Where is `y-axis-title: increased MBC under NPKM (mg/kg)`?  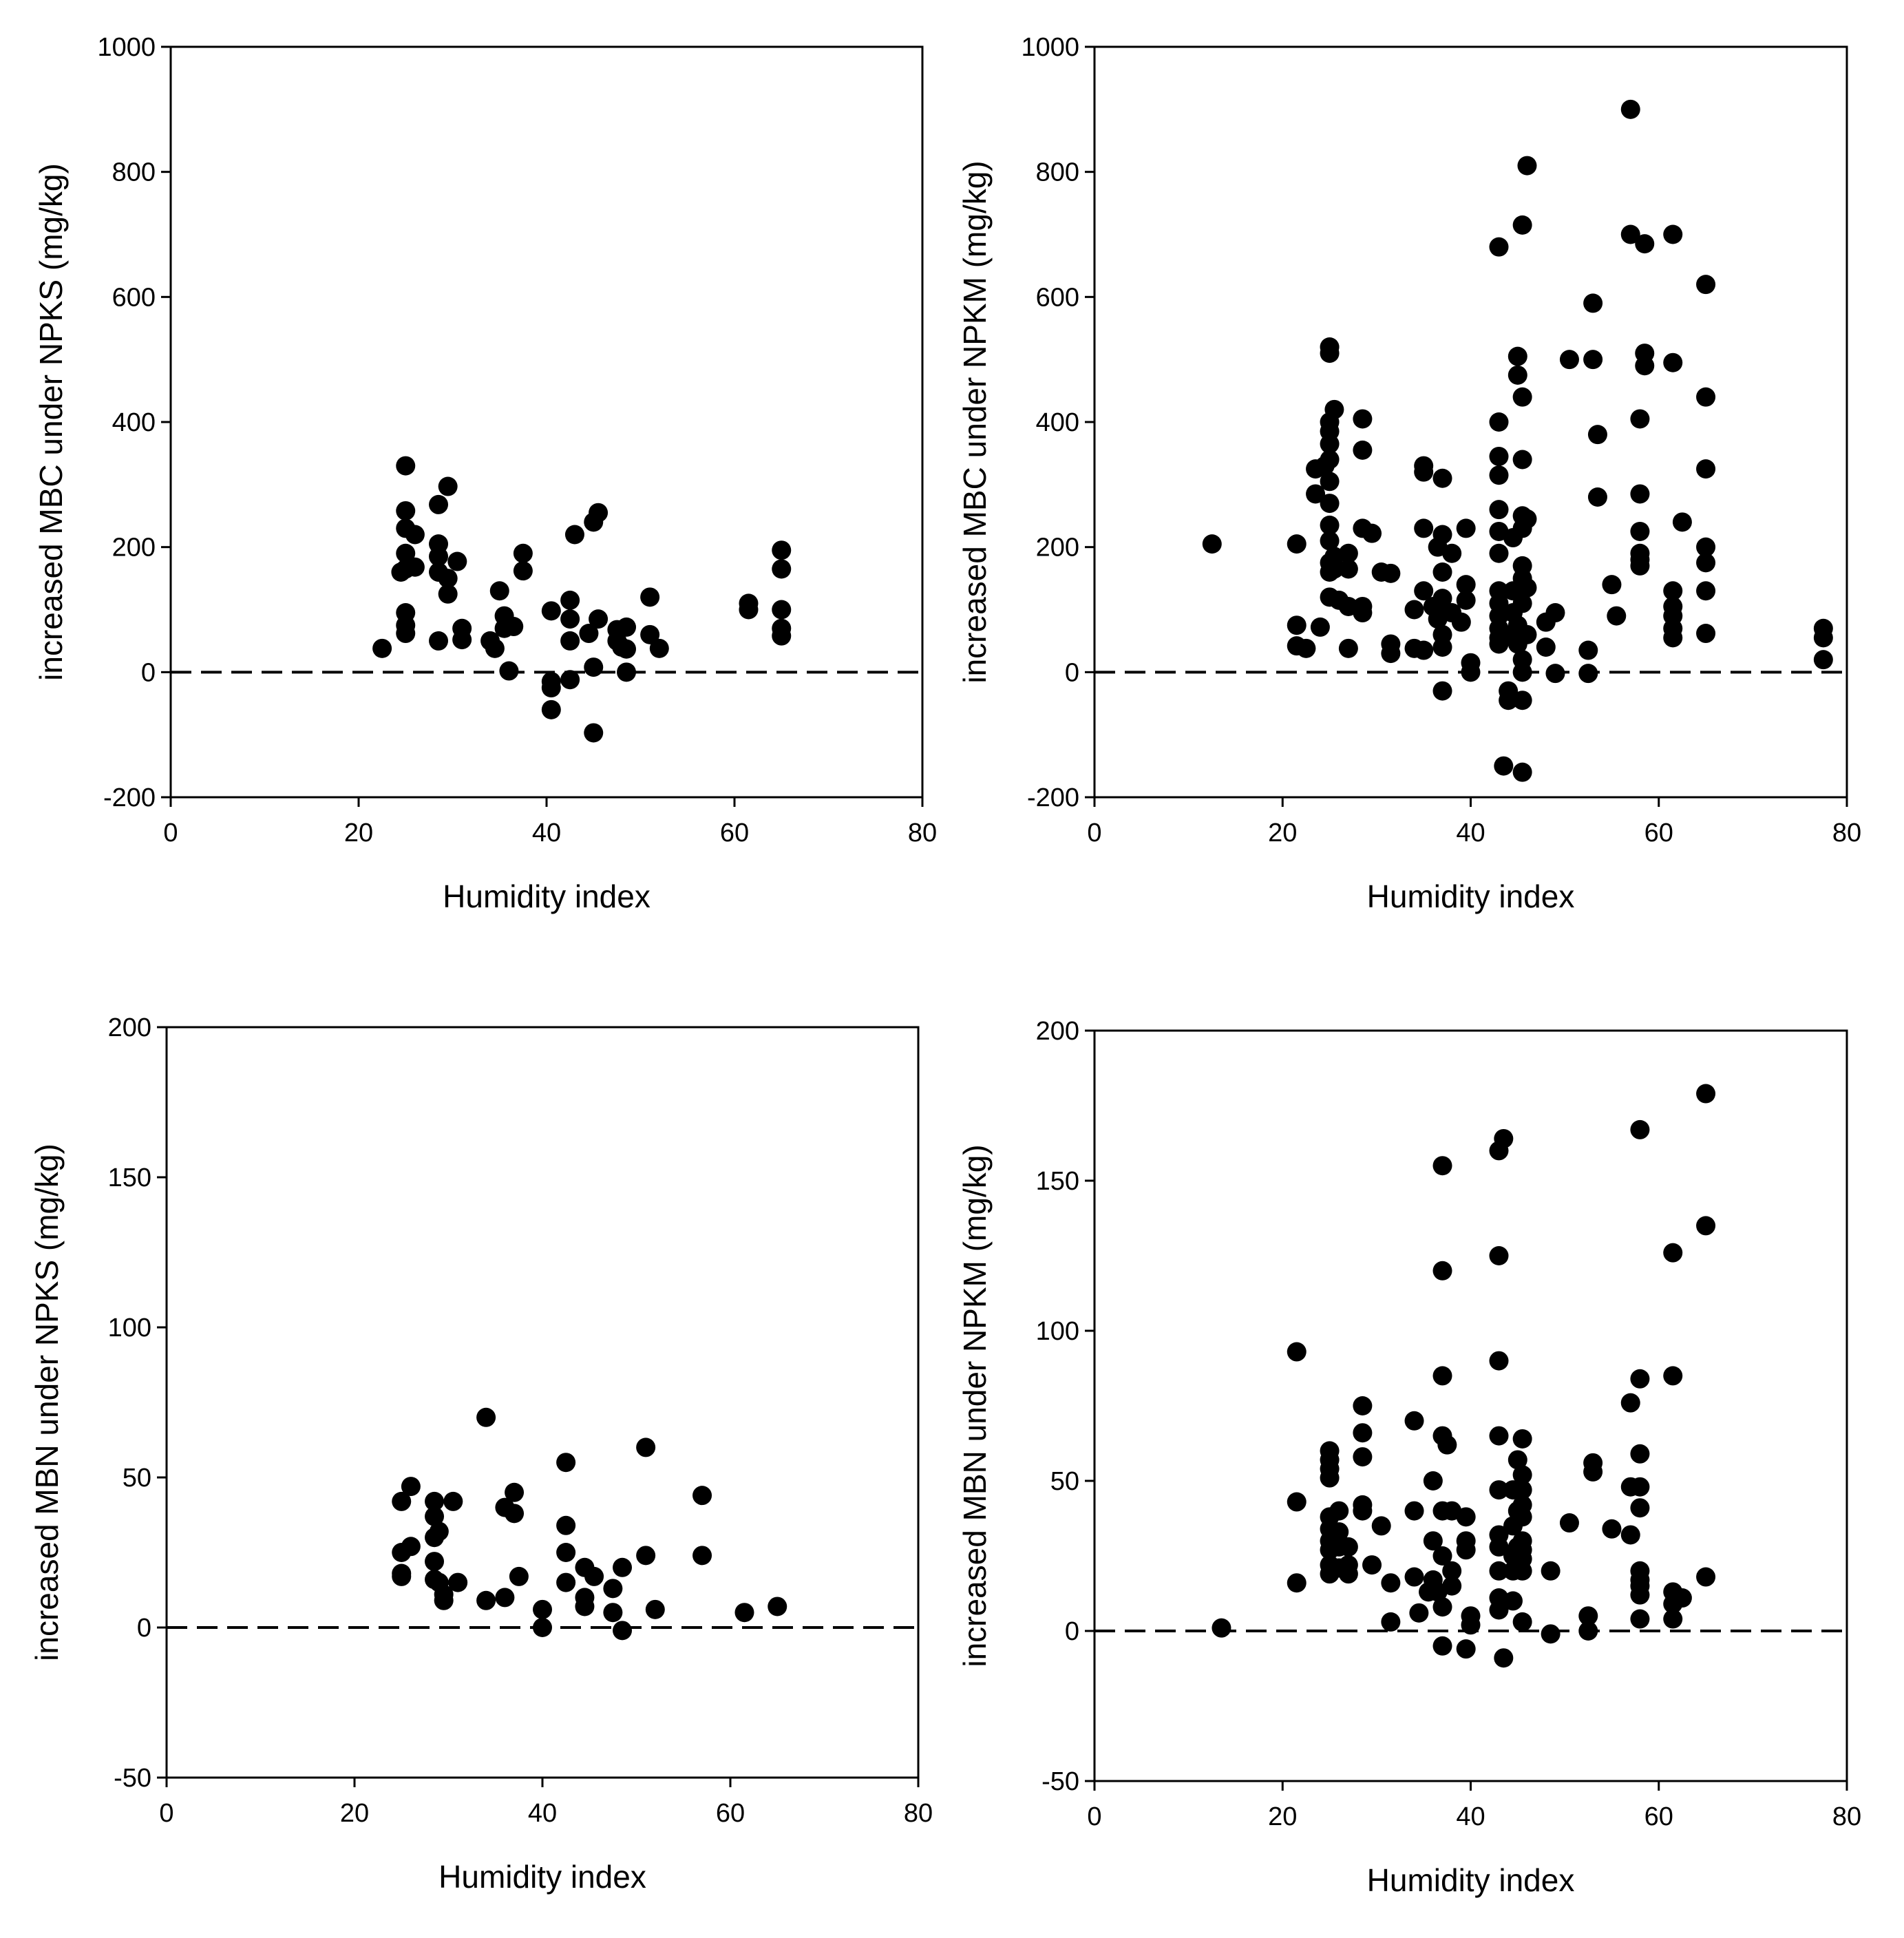 y-axis-title: increased MBC under NPKM (mg/kg) is located at coordinates (975, 421).